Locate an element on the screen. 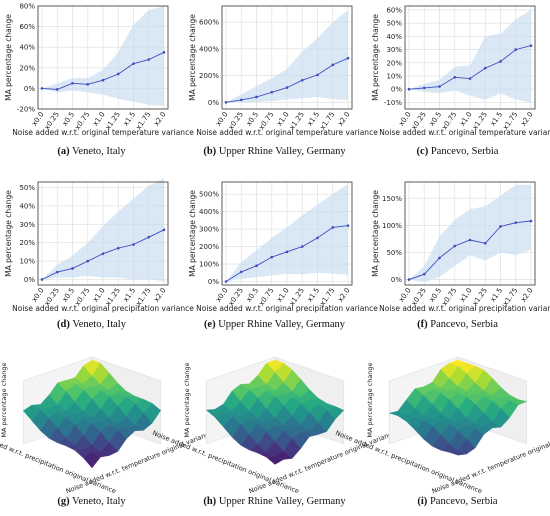  y-tick-label: 300% is located at coordinates (209, 230).